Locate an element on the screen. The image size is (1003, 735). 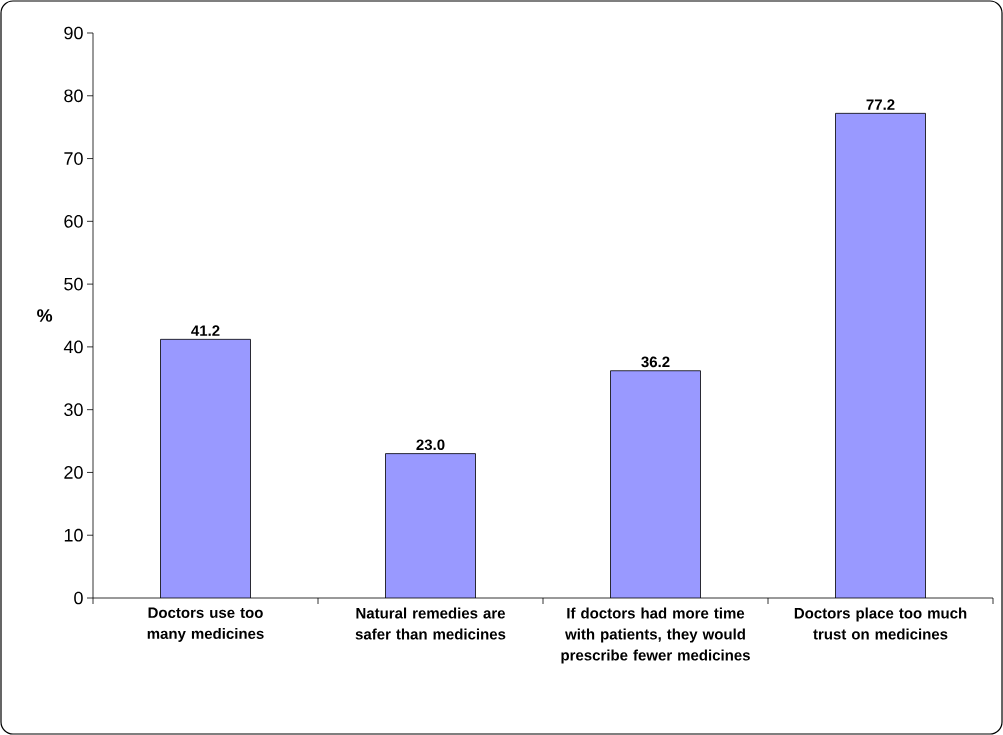
x-tick-label: Natural remedies are safer than medicines is located at coordinates (430, 623).